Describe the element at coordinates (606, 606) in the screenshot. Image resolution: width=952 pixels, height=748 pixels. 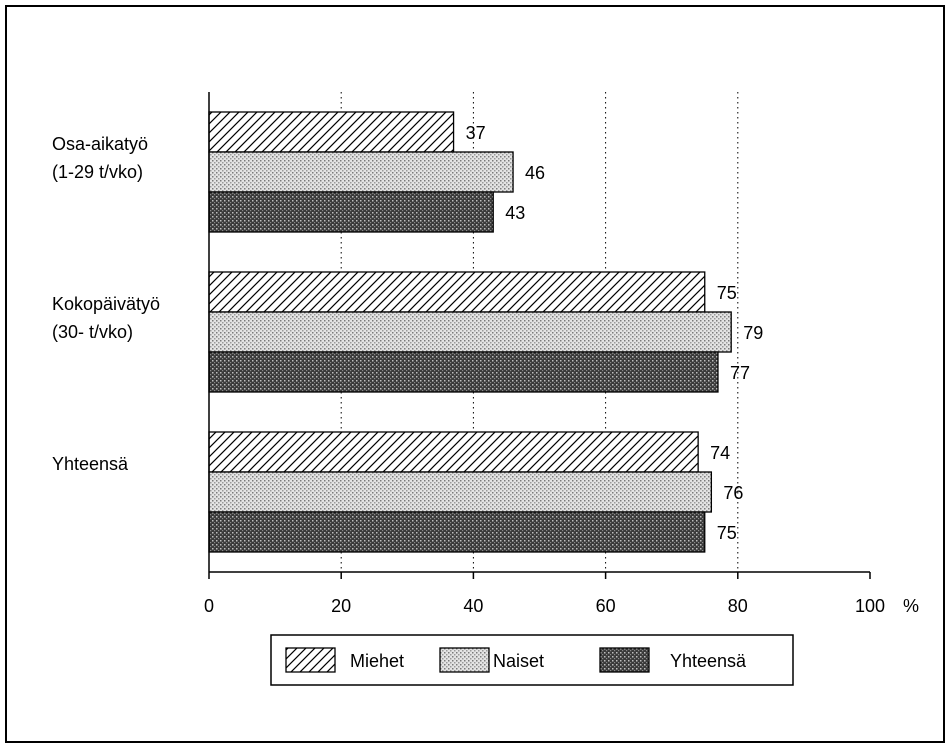
I see `x-tick-label: 60` at that location.